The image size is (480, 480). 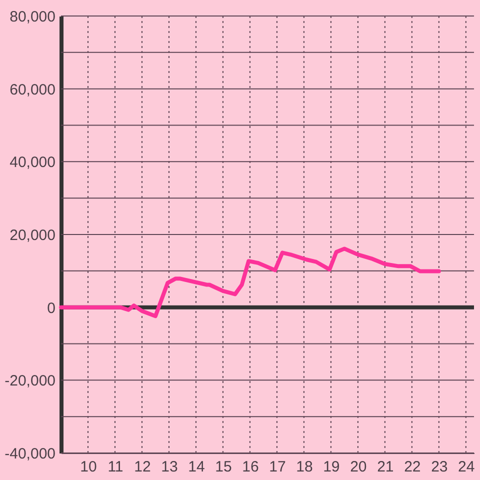 What do you see at coordinates (331, 467) in the screenshot?
I see `x-tick-label: 19` at bounding box center [331, 467].